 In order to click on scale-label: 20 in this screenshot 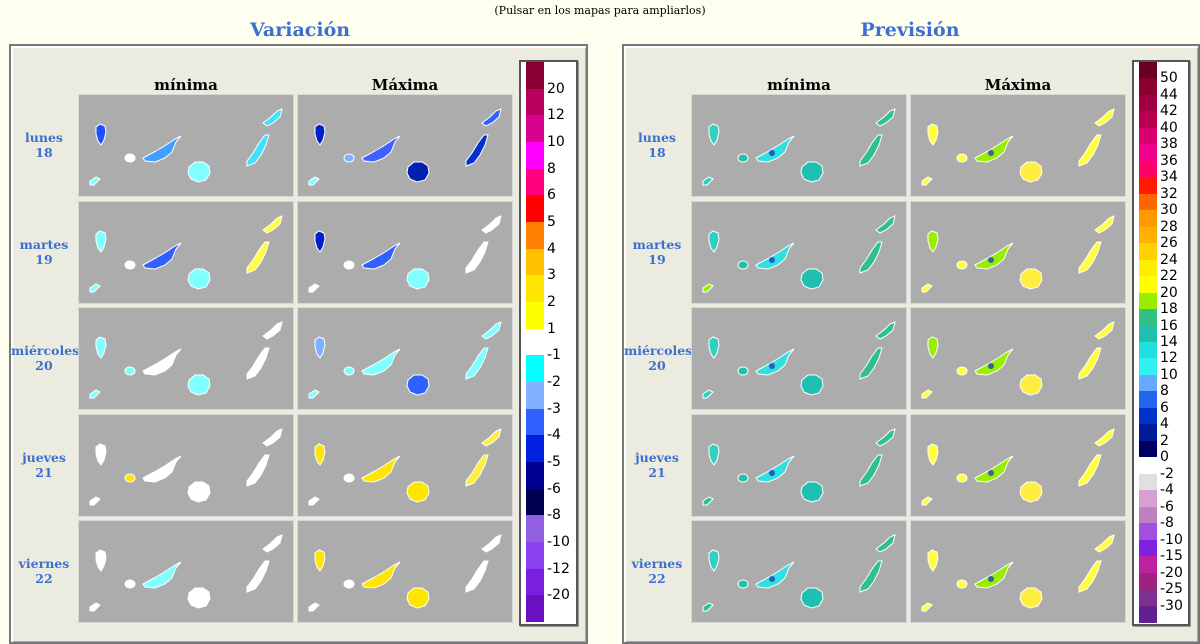, I will do `click(556, 88)`.